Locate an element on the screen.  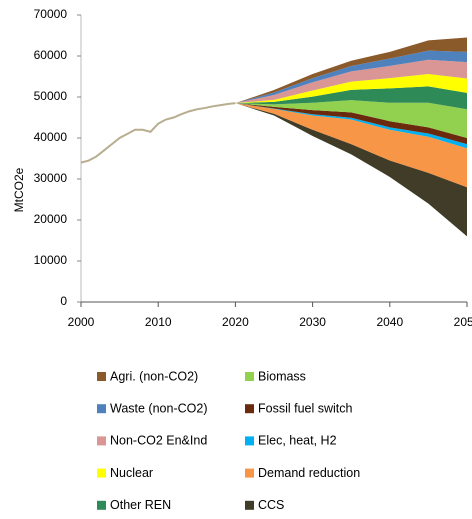
legend-label: Agri. (non-CO2) is located at coordinates (154, 376).